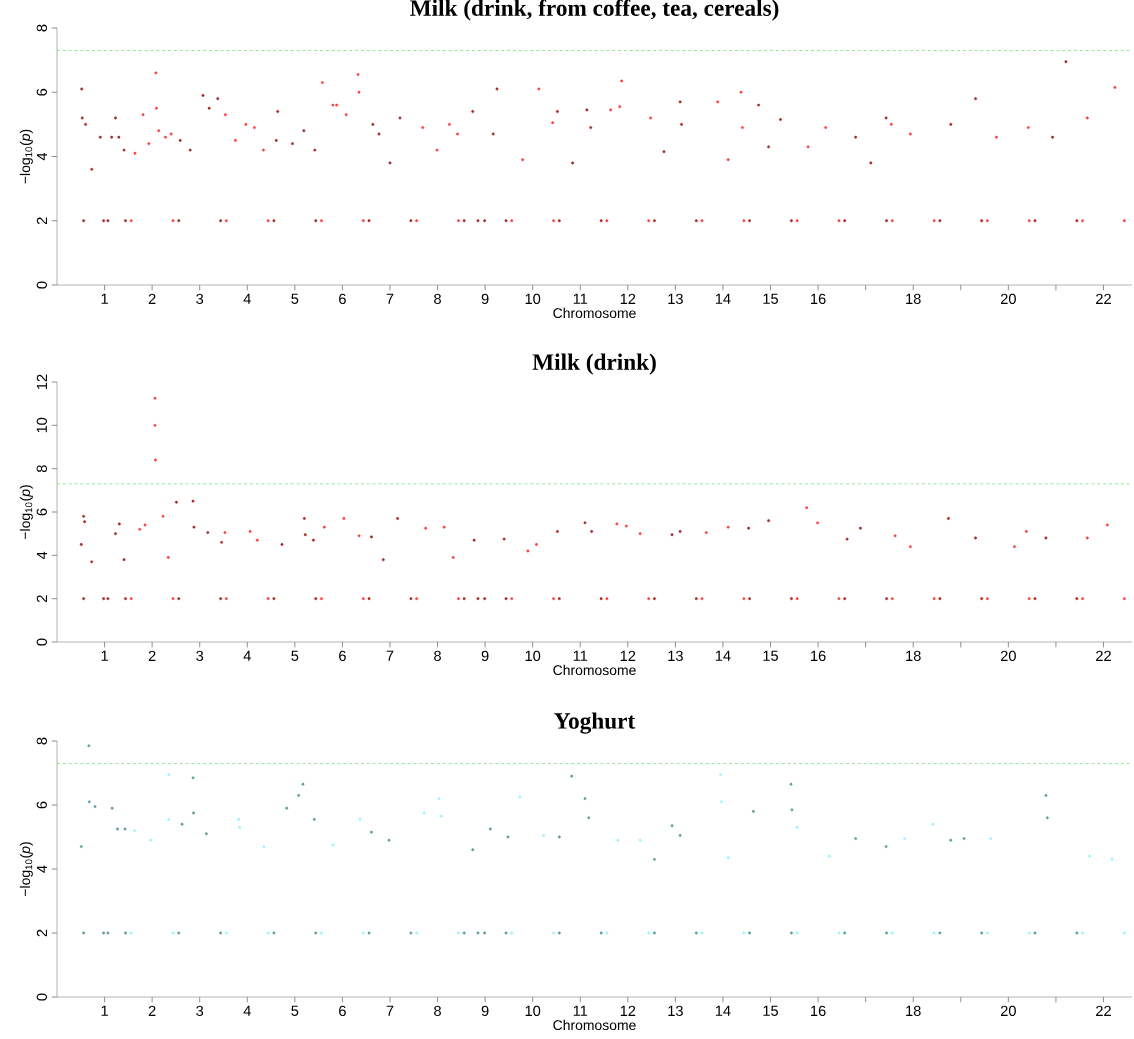  Describe the element at coordinates (41, 512) in the screenshot. I see `y-tick-label: 6` at that location.